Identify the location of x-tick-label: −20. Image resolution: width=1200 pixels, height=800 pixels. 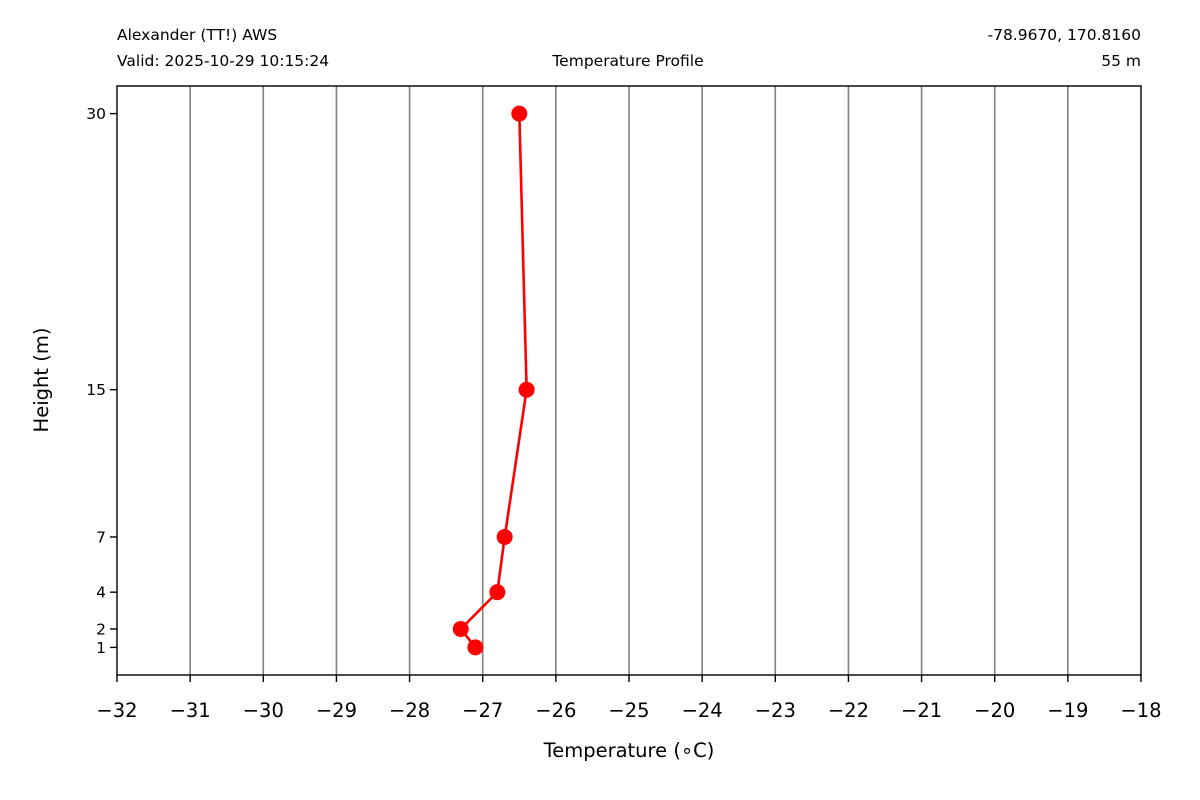
(994, 710).